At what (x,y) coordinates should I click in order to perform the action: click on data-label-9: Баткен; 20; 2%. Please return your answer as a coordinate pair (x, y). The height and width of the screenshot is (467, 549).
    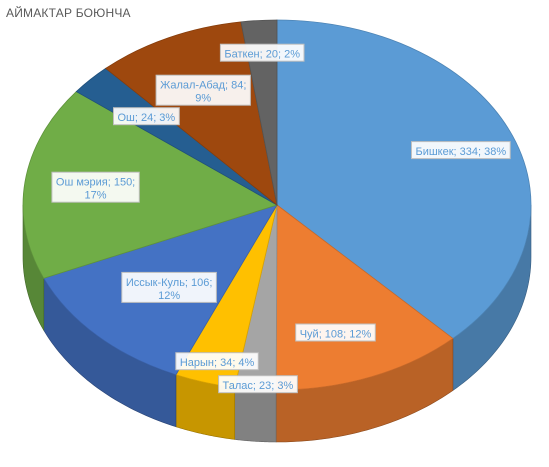
    Looking at the image, I should click on (262, 52).